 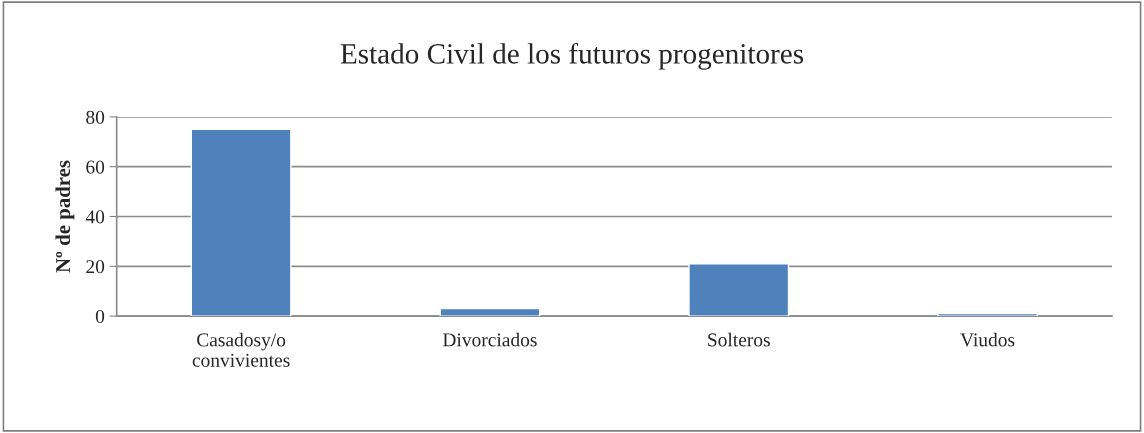 I want to click on y-tick-label: 80, so click(x=95, y=117).